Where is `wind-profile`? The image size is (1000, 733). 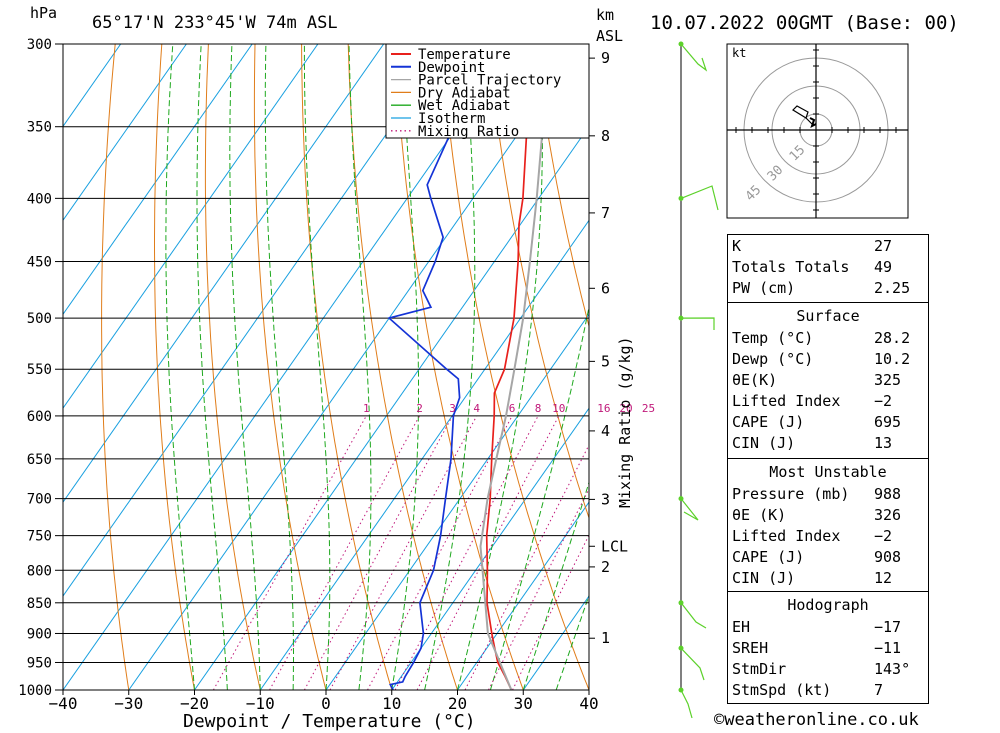 wind-profile is located at coordinates (698, 380).